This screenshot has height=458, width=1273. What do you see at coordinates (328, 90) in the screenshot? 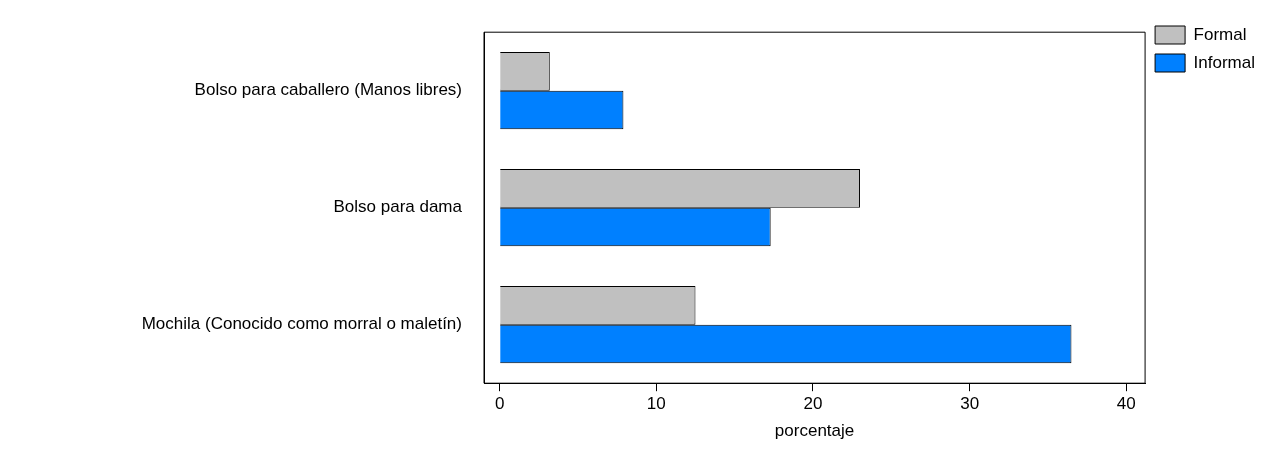
I see `y-tick-label: Bolso para caballero (Manos libres)` at bounding box center [328, 90].